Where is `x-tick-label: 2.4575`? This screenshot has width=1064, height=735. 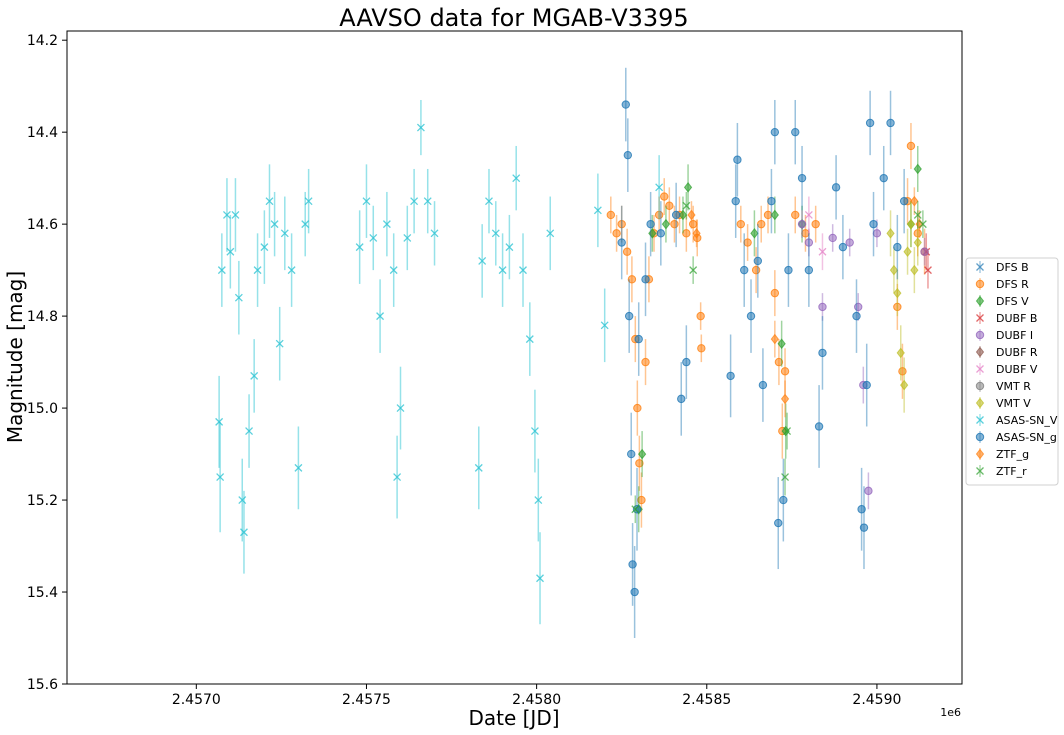 x-tick-label: 2.4575 is located at coordinates (366, 700).